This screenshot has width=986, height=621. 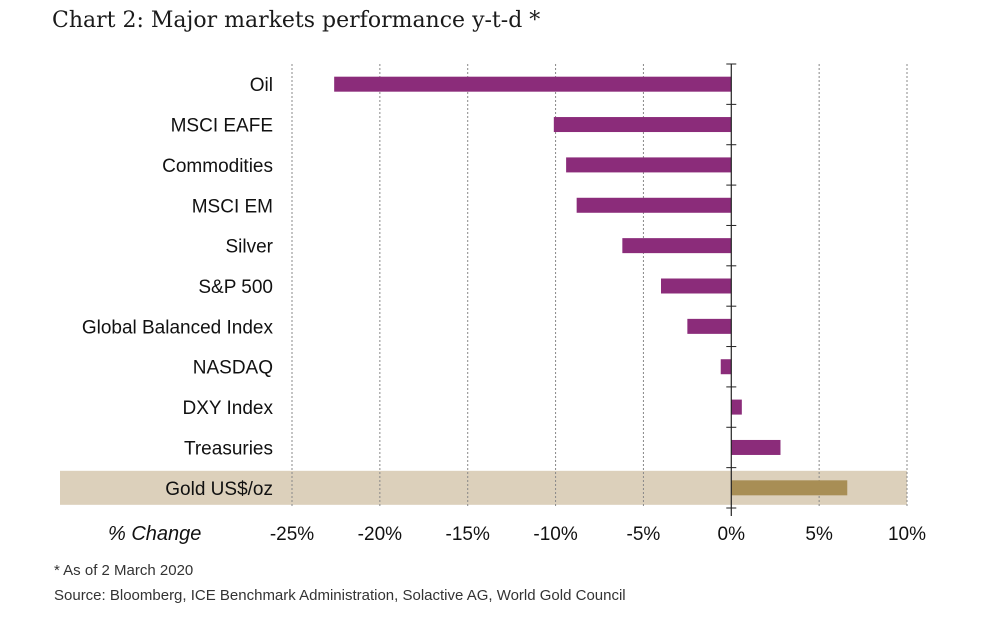 I want to click on x-axis-label: % Change, so click(x=154, y=534).